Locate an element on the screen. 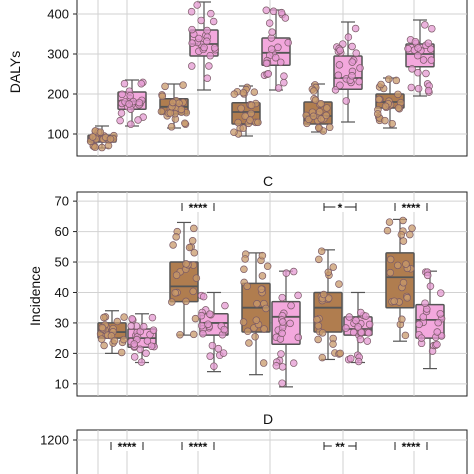 This screenshot has height=474, width=474. y-tick-label: 60 is located at coordinates (62, 231).